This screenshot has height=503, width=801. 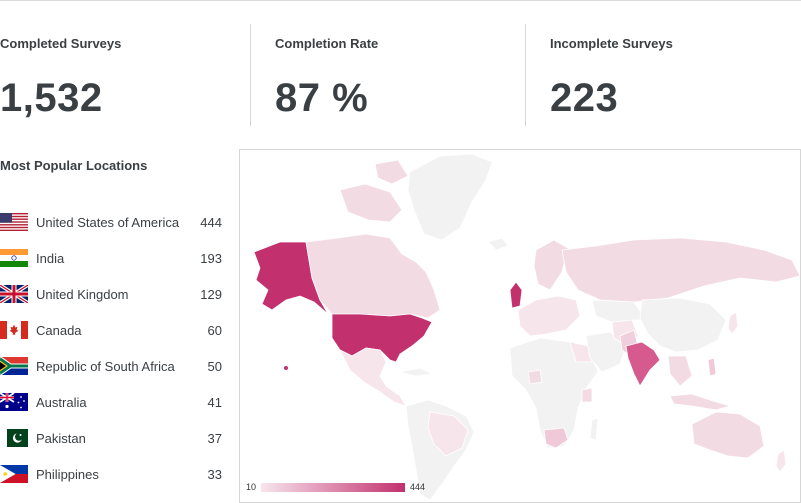 I want to click on stat-completion-rate: Completion Rate 87 %, so click(x=400, y=75).